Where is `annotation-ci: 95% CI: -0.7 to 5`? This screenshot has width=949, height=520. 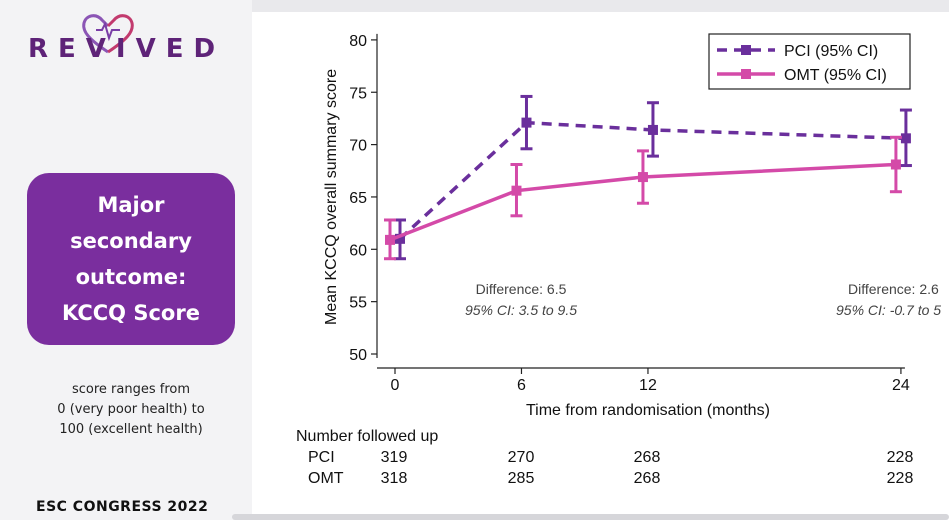 annotation-ci: 95% CI: -0.7 to 5 is located at coordinates (888, 310).